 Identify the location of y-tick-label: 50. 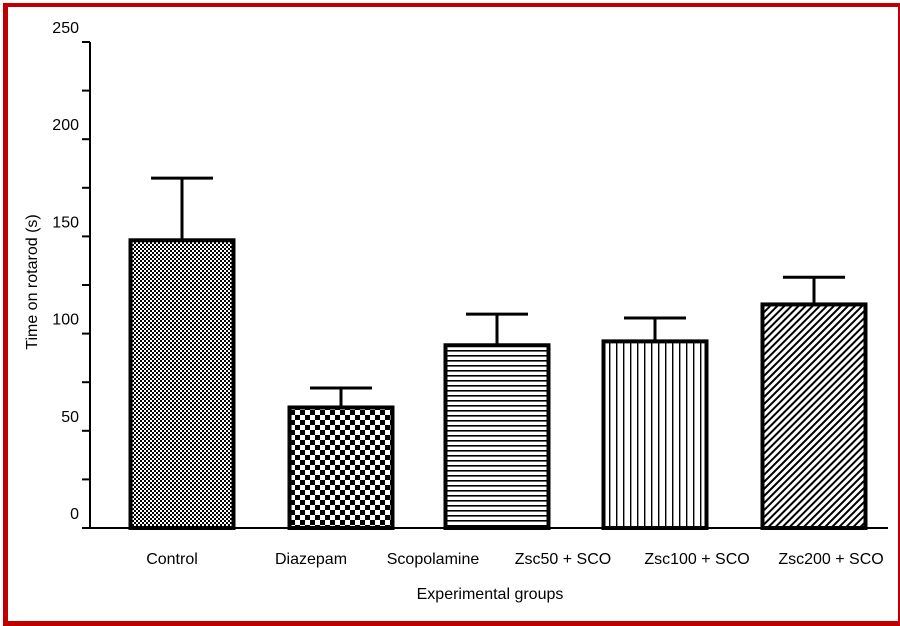
(70, 417).